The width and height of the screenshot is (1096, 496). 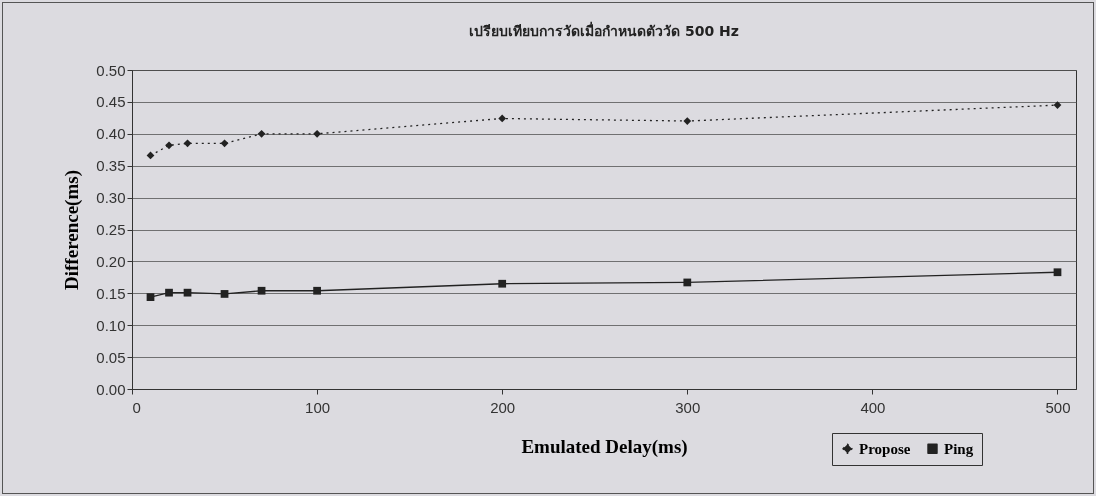 I want to click on x-tick-label: 0, so click(x=136, y=407).